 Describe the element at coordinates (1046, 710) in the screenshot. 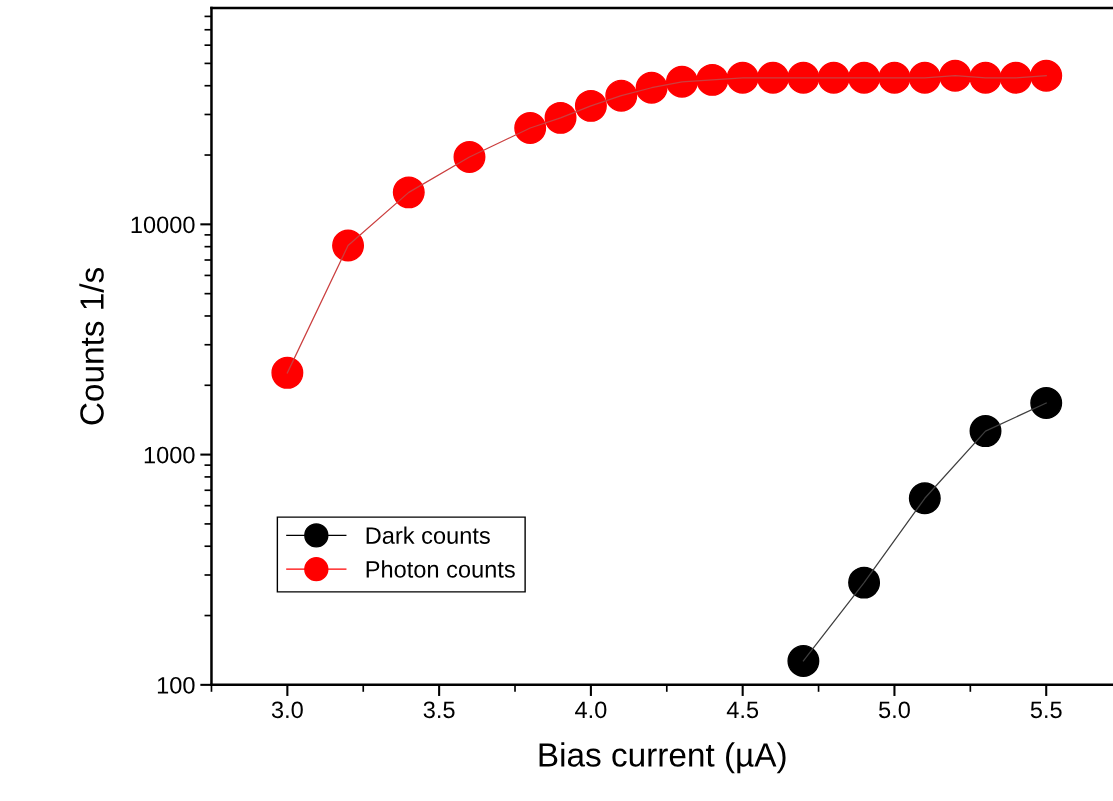

I see `x-tick-label: 5.5` at that location.